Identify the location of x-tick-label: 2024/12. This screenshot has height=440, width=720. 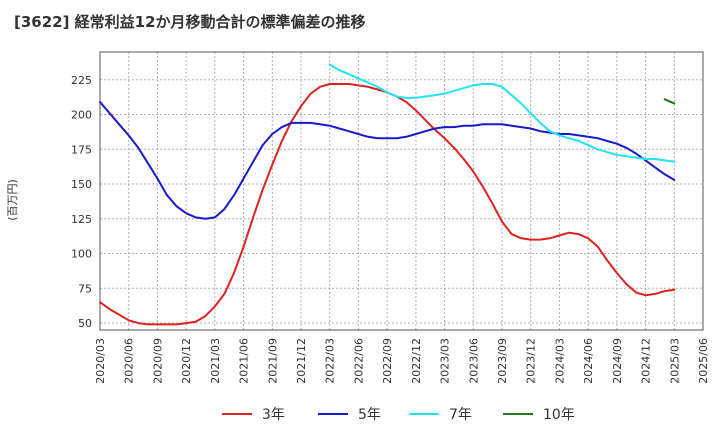
(646, 361).